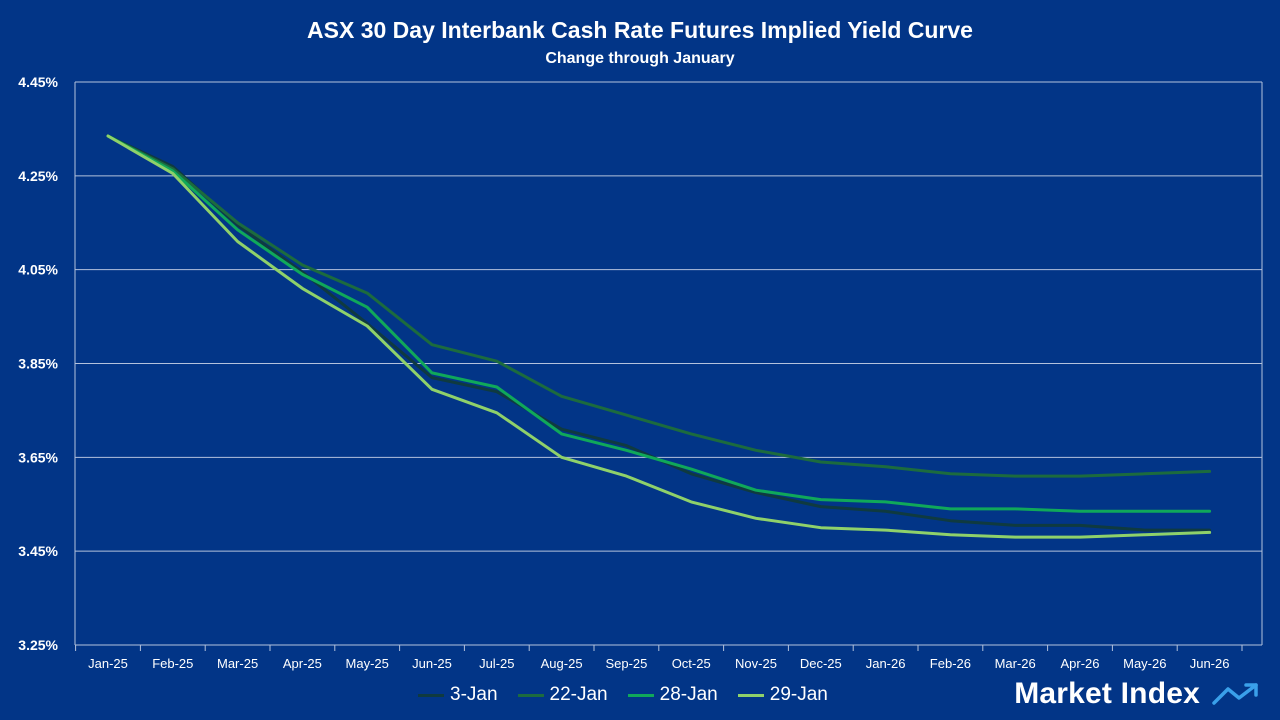 Image resolution: width=1280 pixels, height=720 pixels. I want to click on y-tick-label: 3.65%, so click(38, 457).